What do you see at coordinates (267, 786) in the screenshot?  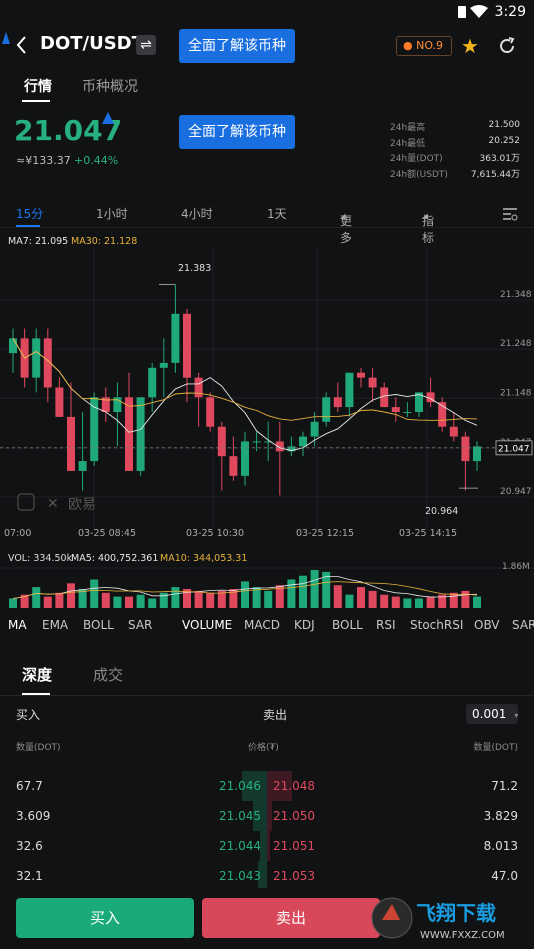 I see `order-book-row: 67.7 21.046 21.048 71.2` at bounding box center [267, 786].